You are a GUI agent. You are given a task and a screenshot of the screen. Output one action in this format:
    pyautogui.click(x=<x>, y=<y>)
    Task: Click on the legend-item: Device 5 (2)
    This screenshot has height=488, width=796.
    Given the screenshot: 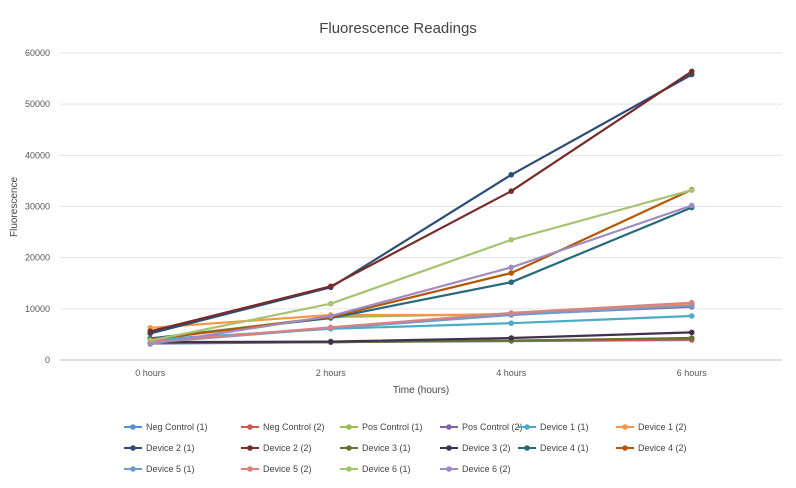 What is the action you would take?
    pyautogui.click(x=276, y=469)
    